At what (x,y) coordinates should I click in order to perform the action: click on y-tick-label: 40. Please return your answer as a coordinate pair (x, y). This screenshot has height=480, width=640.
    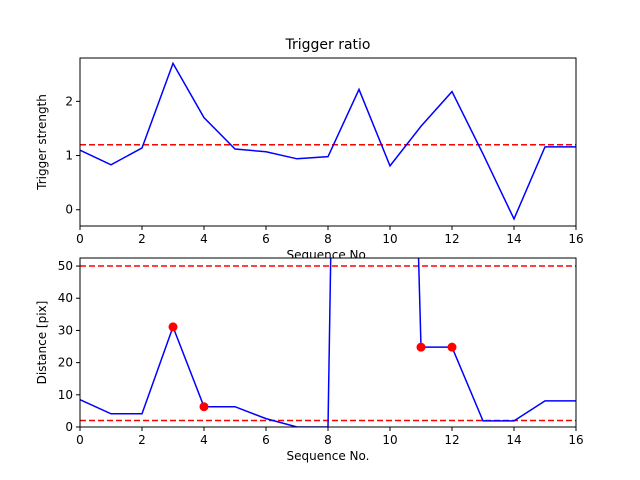
    Looking at the image, I should click on (65, 298).